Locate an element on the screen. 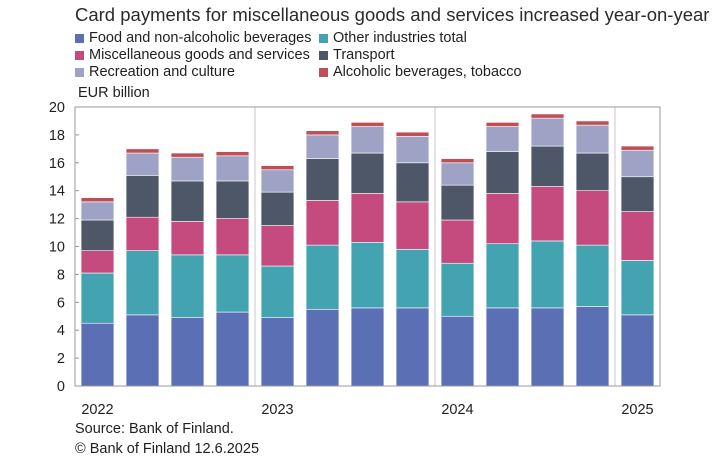 Image resolution: width=720 pixels, height=470 pixels. x-tick-label-year: 2025 is located at coordinates (637, 410).